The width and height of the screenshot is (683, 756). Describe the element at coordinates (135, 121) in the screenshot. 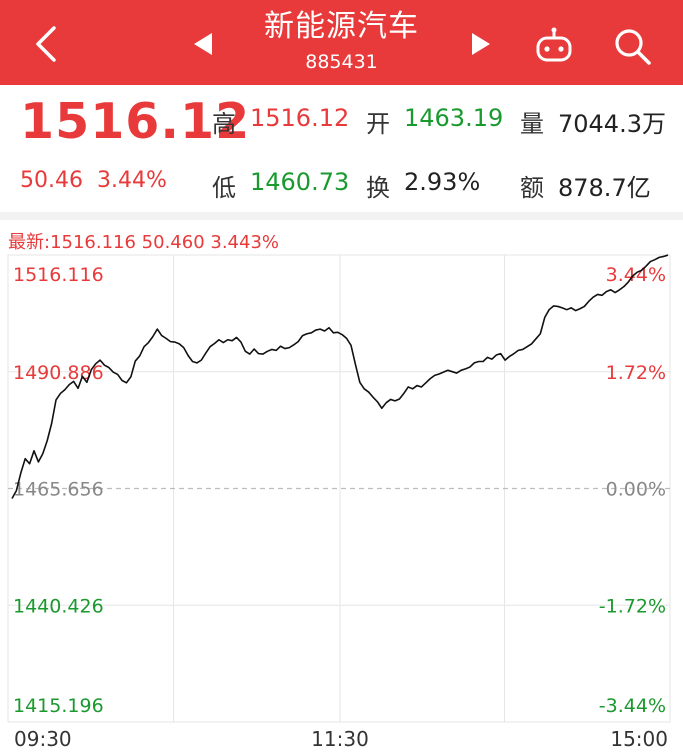

I see `current-price: 1516.12` at that location.